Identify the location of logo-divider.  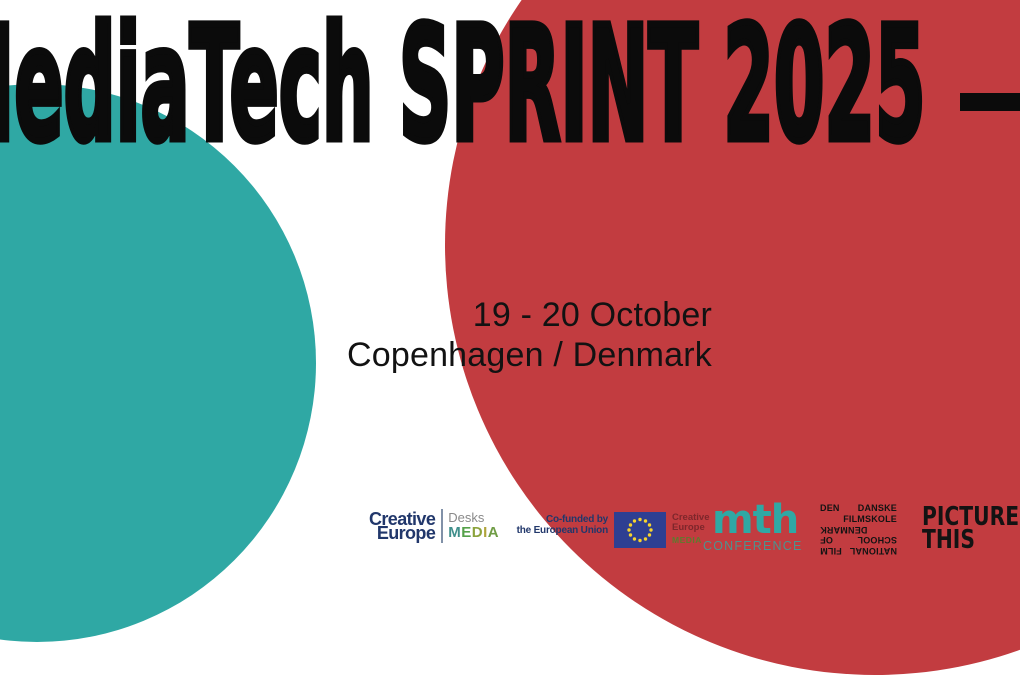
(442, 526).